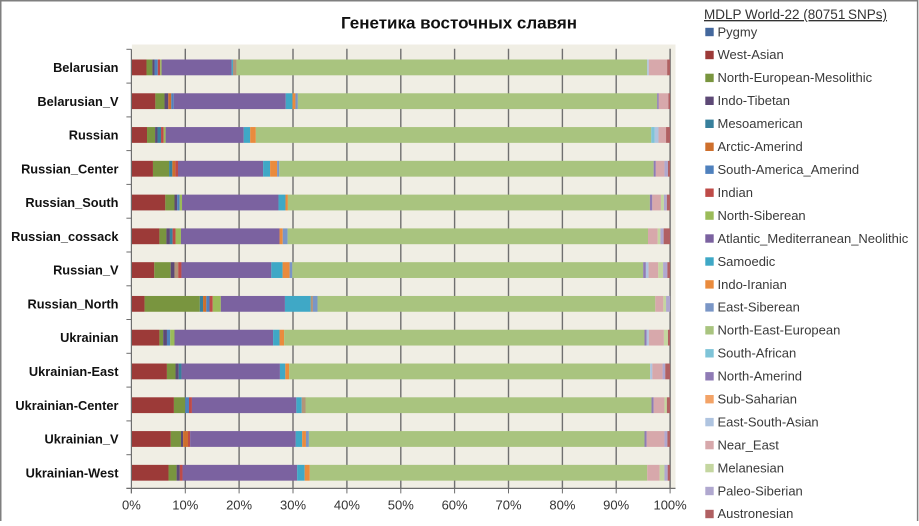  Describe the element at coordinates (795, 77) in the screenshot. I see `svg-text: North-European-Mesolithic` at that location.